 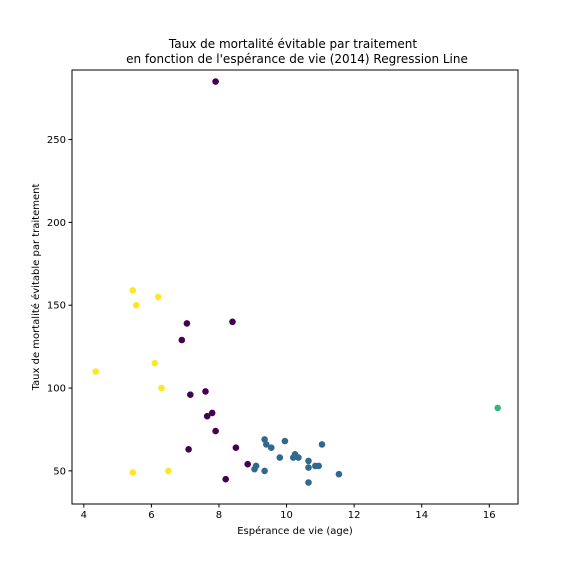 I want to click on x-tick-label: 8, so click(x=219, y=515).